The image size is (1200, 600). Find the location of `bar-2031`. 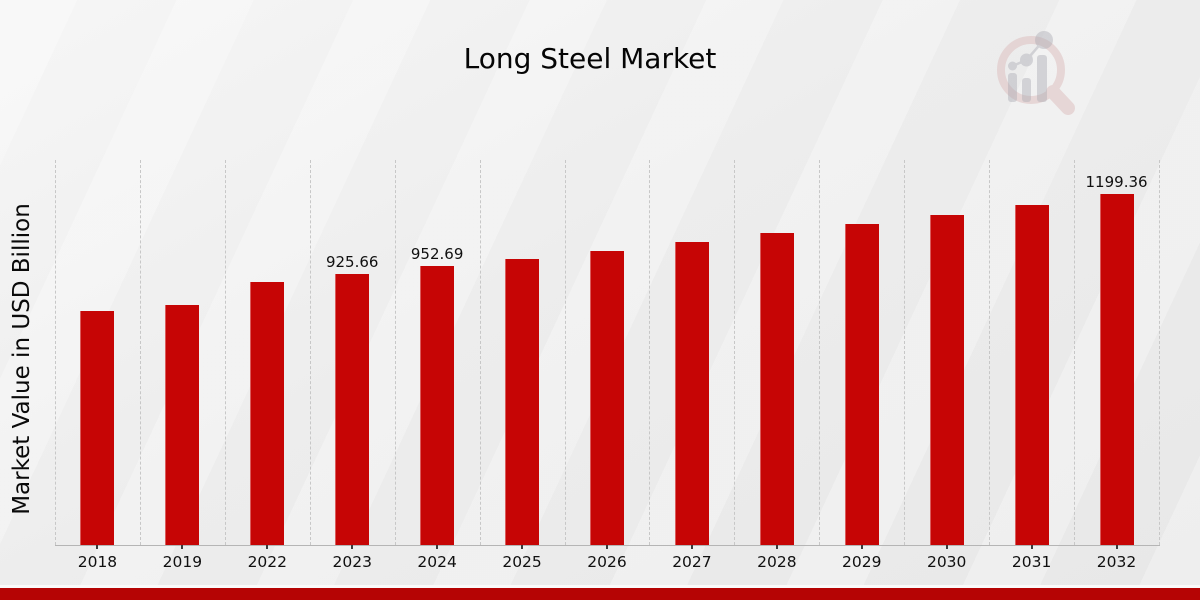

bar-2031 is located at coordinates (1031, 374).